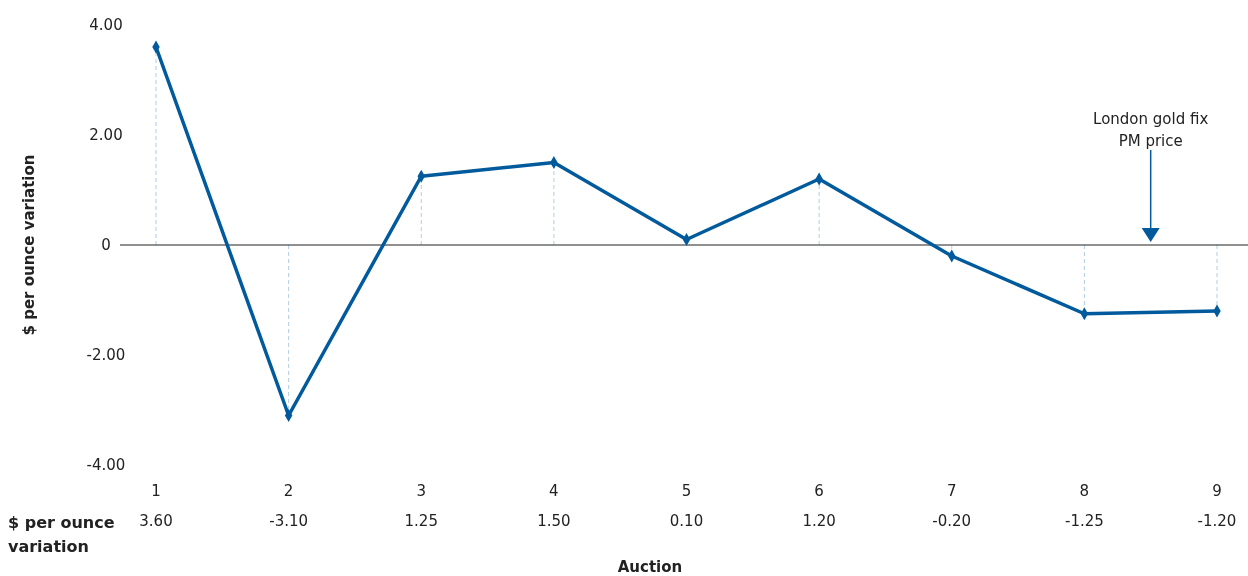  What do you see at coordinates (289, 521) in the screenshot?
I see `data-label: -3.10` at bounding box center [289, 521].